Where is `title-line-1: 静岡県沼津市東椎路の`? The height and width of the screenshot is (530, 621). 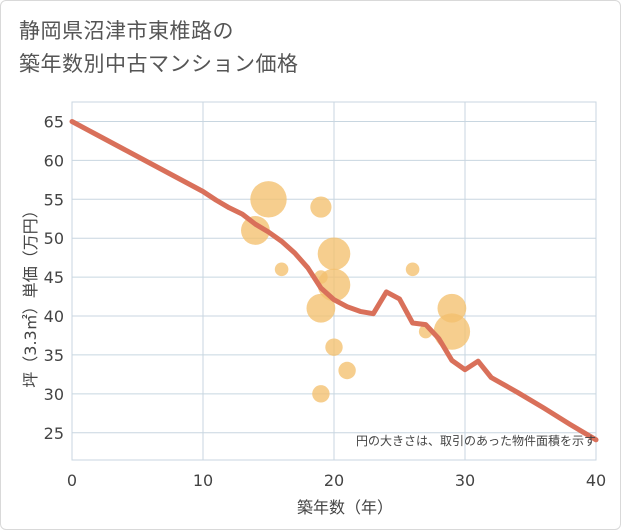
title-line-1: 静岡県沼津市東椎路の is located at coordinates (126, 31).